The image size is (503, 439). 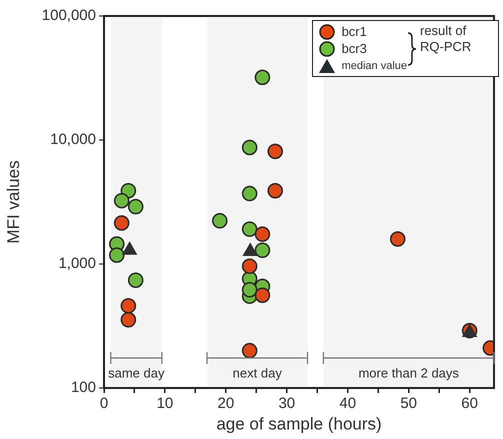 I want to click on y-tick-label: 1,000, so click(x=77, y=263).